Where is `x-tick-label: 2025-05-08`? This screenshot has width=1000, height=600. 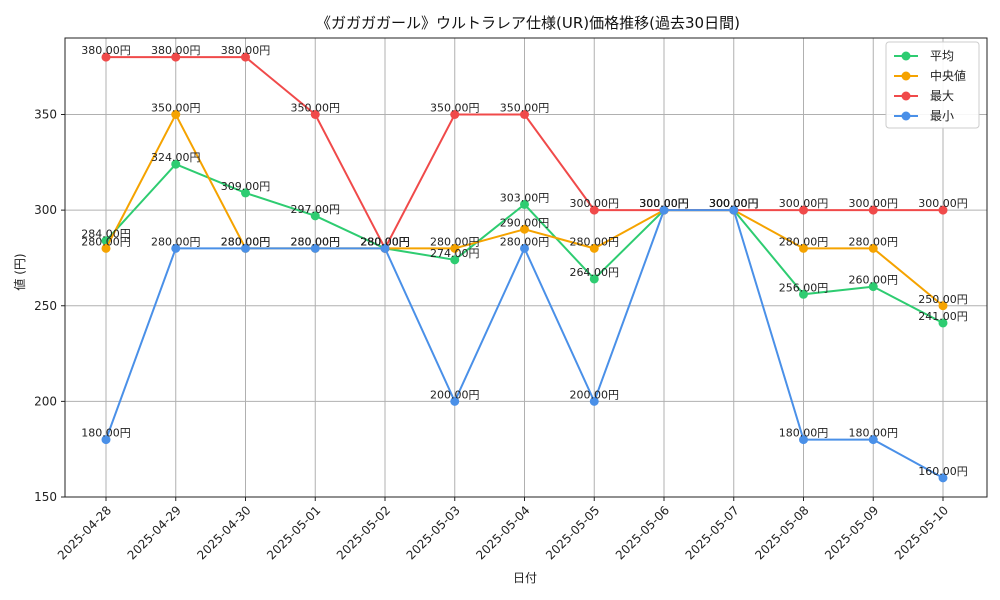
x-tick-label: 2025-05-08 is located at coordinates (781, 532).